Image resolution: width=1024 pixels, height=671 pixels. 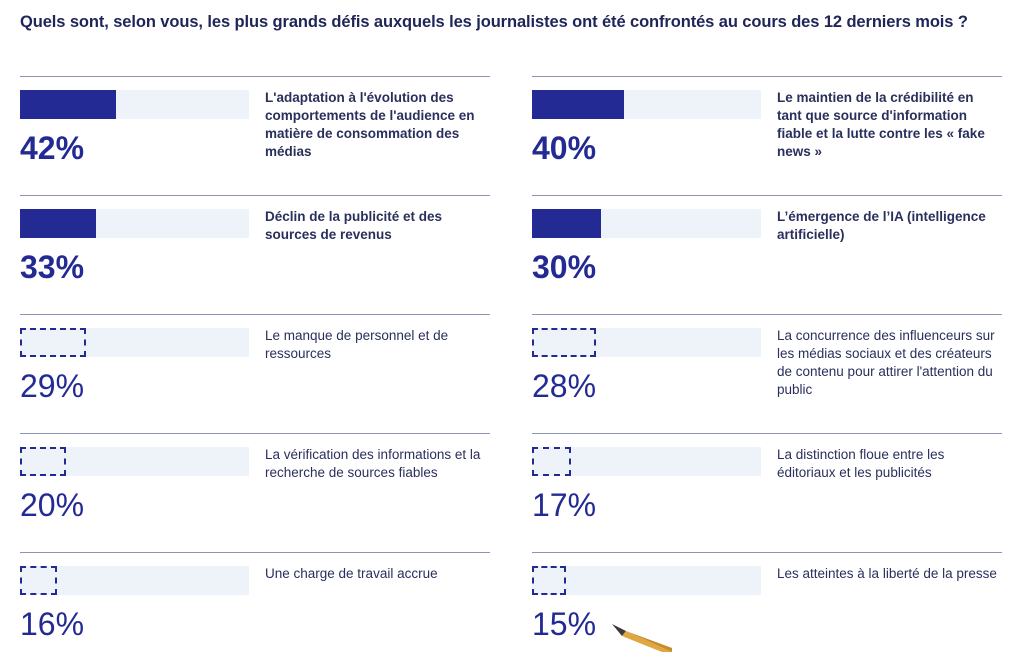 I want to click on category-label: Une charge de travail accrue, so click(x=351, y=573).